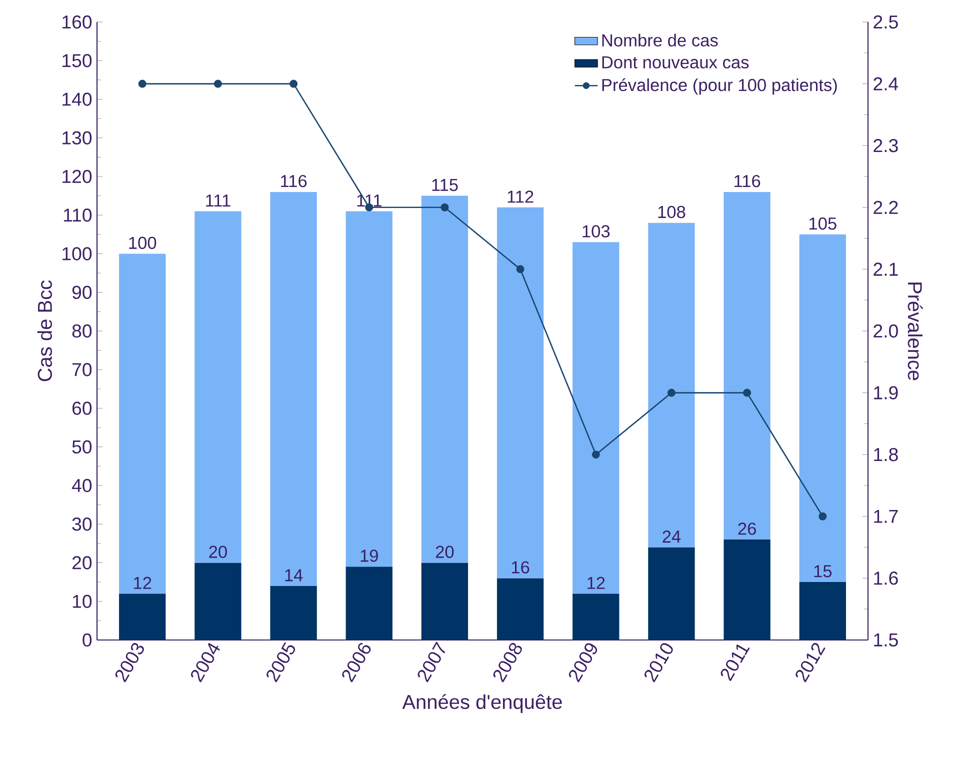 Image resolution: width=959 pixels, height=762 pixels. What do you see at coordinates (596, 231) in the screenshot?
I see `total-label: 103` at bounding box center [596, 231].